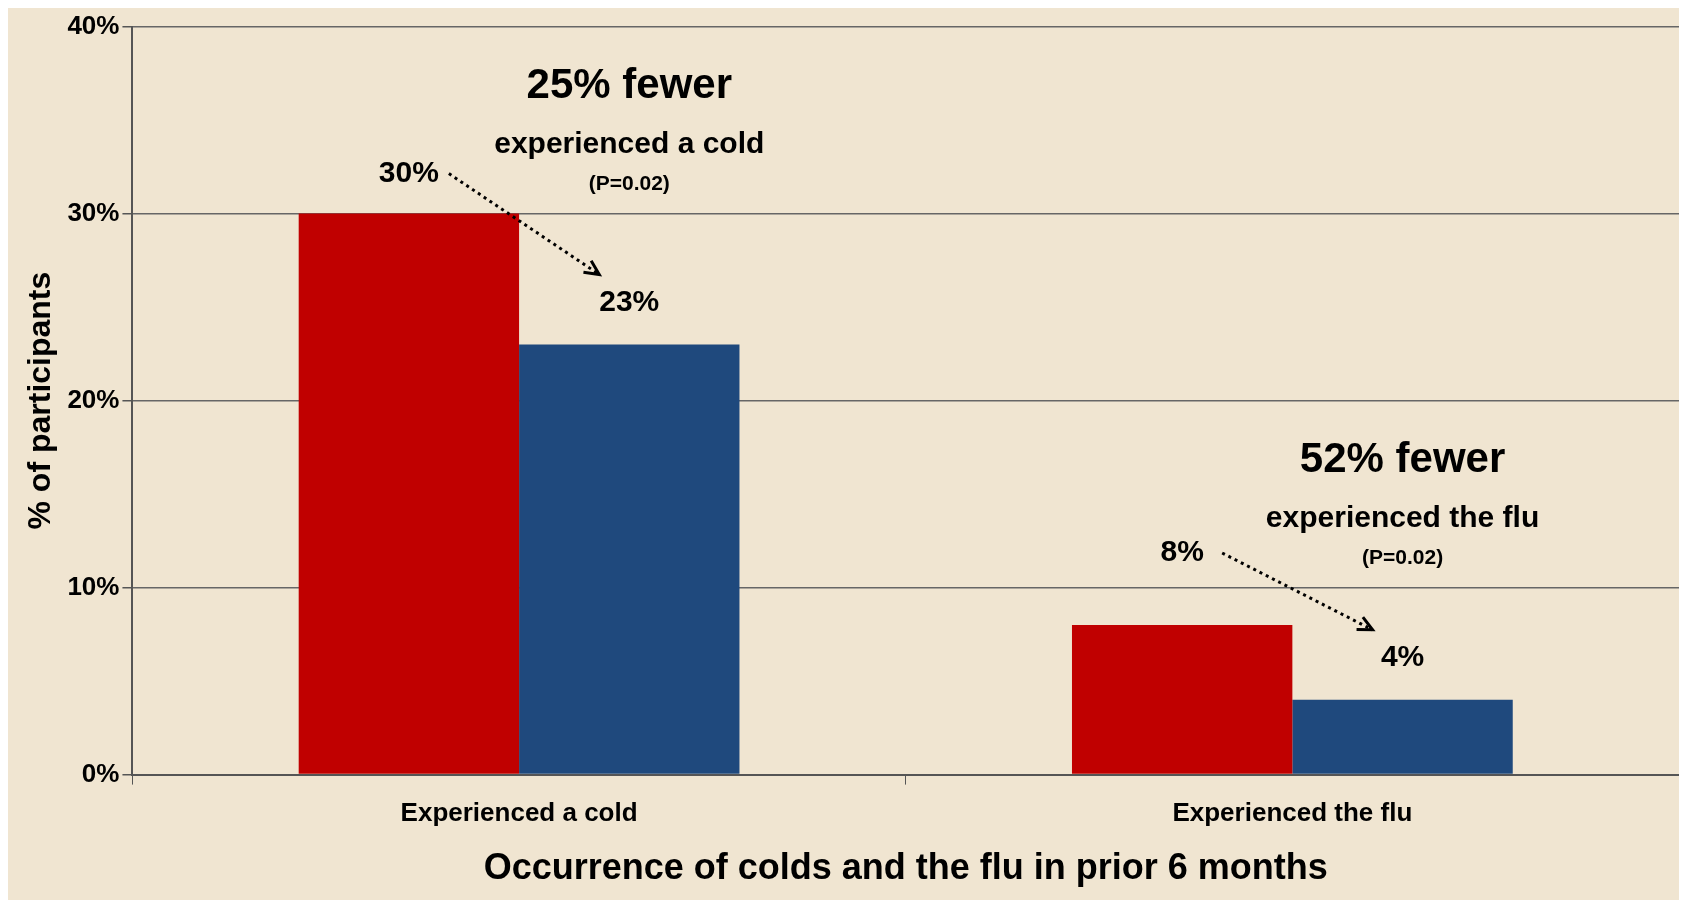 The height and width of the screenshot is (908, 1687). I want to click on annotation: 52% fewer, so click(1402, 458).